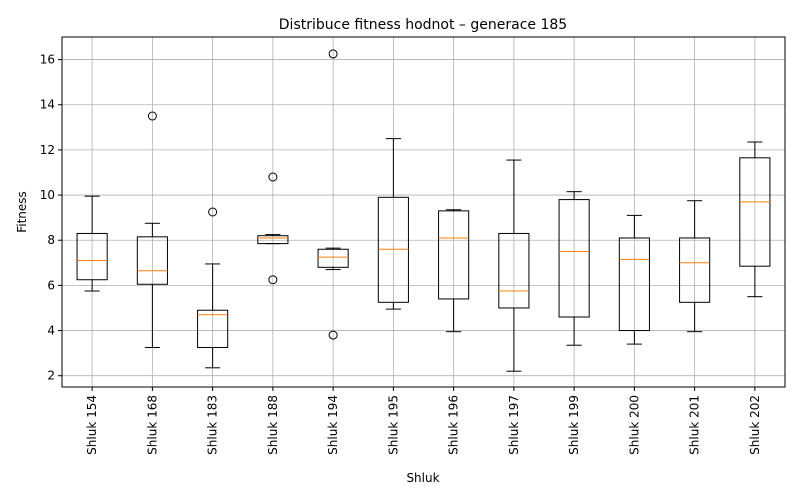  I want to click on x-tick-label: Shluk 196, so click(454, 425).